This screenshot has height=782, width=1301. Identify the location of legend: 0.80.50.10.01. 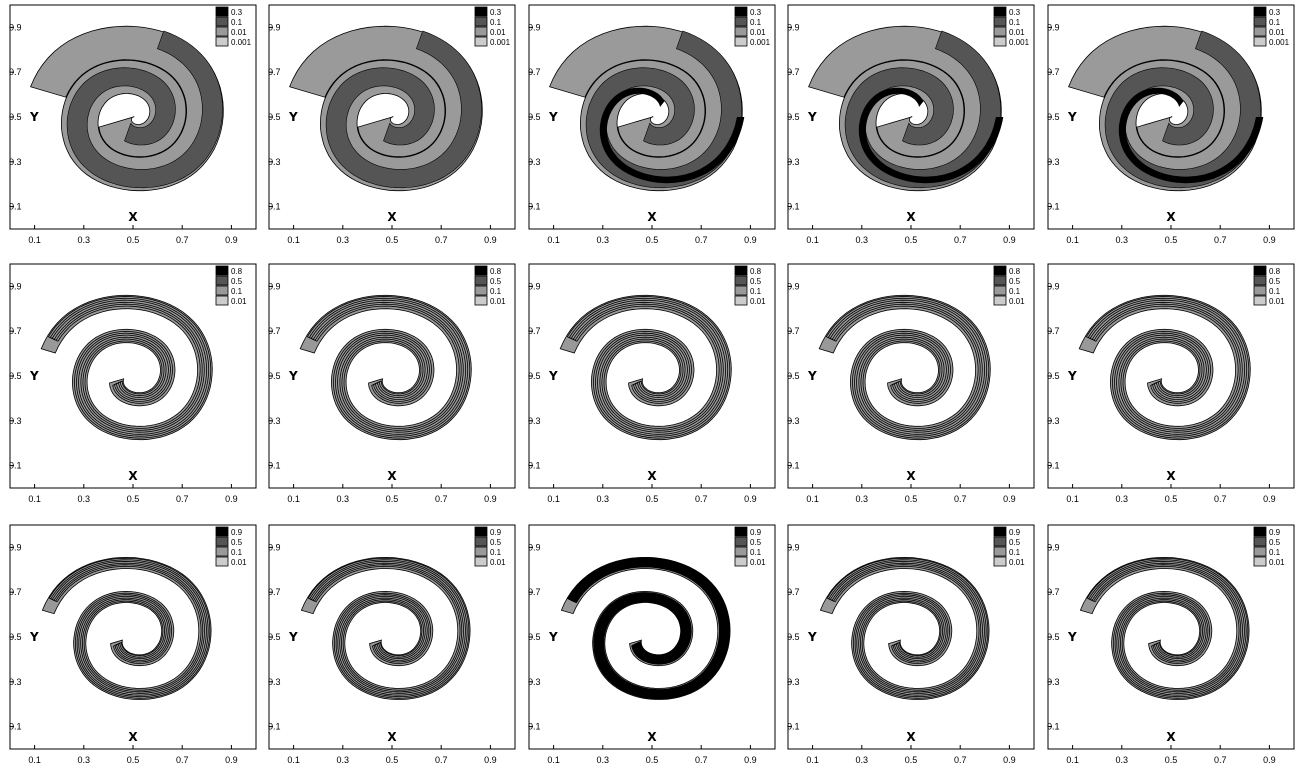
(1269, 285).